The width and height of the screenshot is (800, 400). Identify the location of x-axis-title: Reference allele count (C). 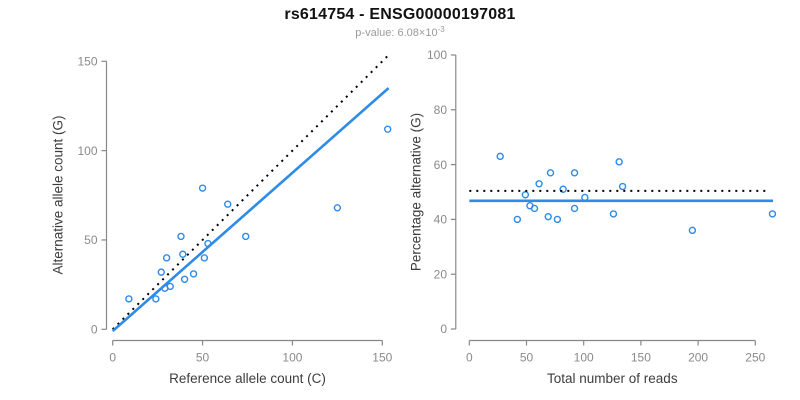
(247, 378).